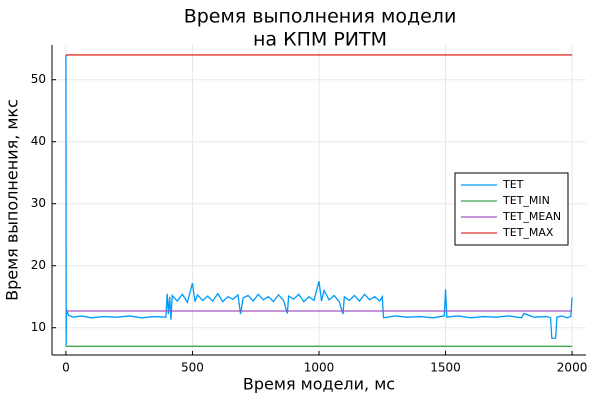 This screenshot has width=600, height=400. I want to click on x-tick-label: 1500, so click(445, 368).